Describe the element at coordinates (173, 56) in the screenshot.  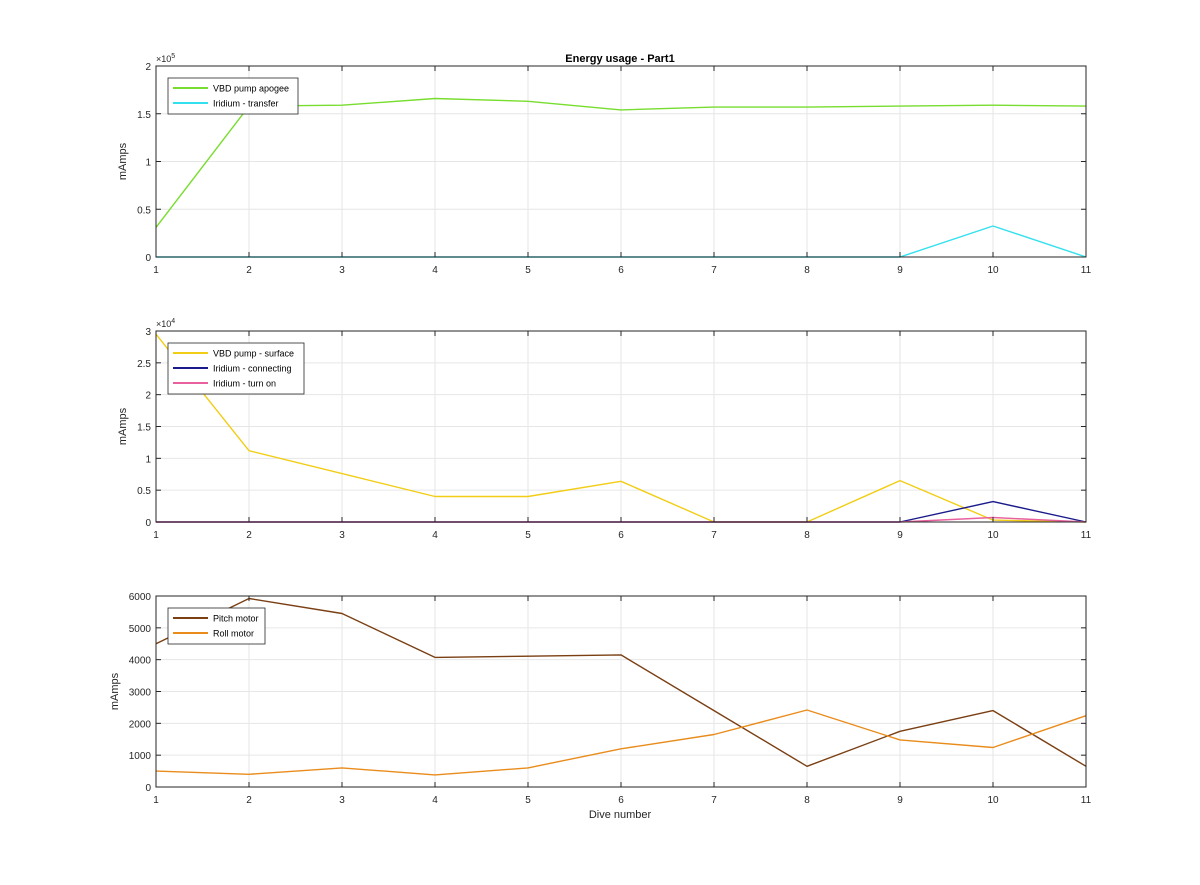
I see `y-exponent-power: 5` at that location.